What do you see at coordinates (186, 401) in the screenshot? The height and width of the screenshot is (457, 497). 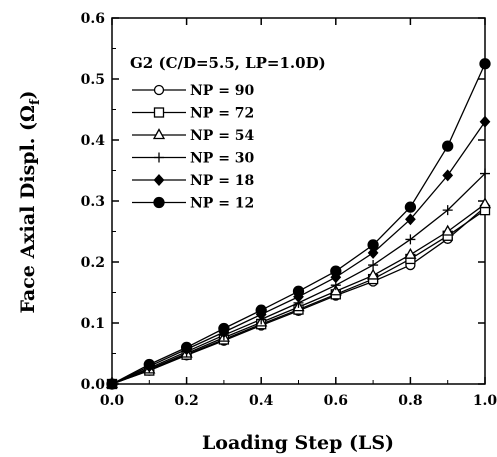 I see `x-tick-label: 0.2` at bounding box center [186, 401].